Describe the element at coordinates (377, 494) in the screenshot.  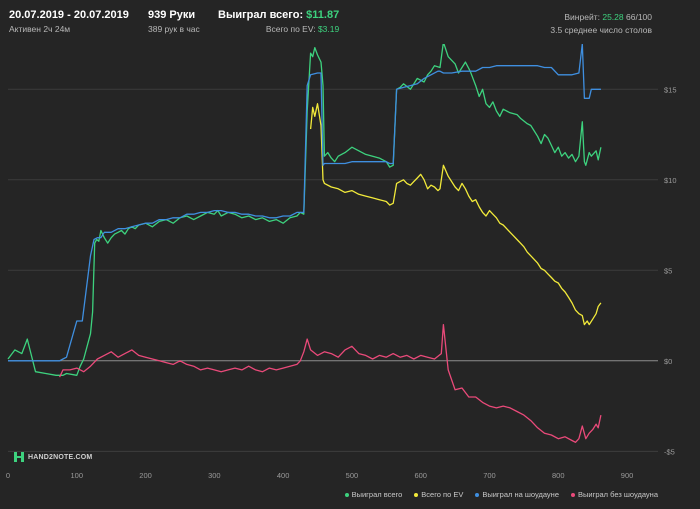
I see `legend-label: Выиграл всего` at that location.